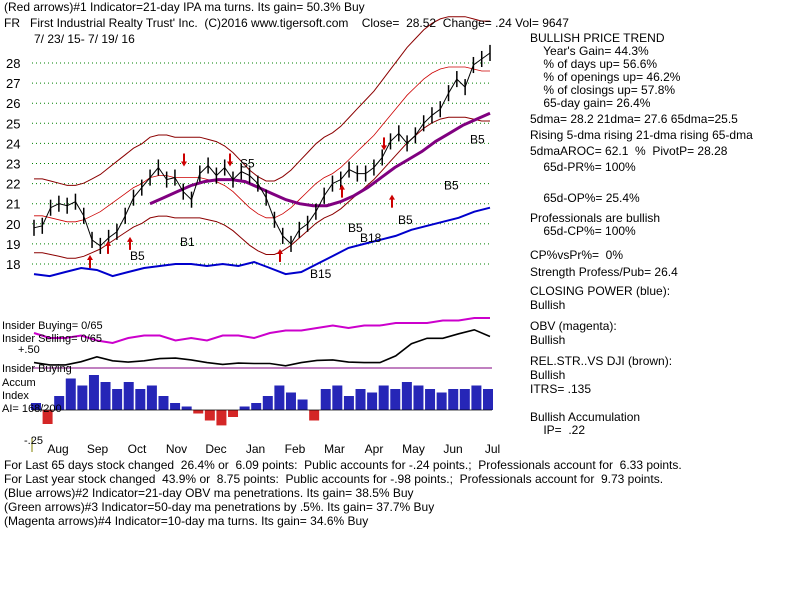  What do you see at coordinates (603, 90) in the screenshot?
I see `stats-line: % of closings up= 57.8%` at bounding box center [603, 90].